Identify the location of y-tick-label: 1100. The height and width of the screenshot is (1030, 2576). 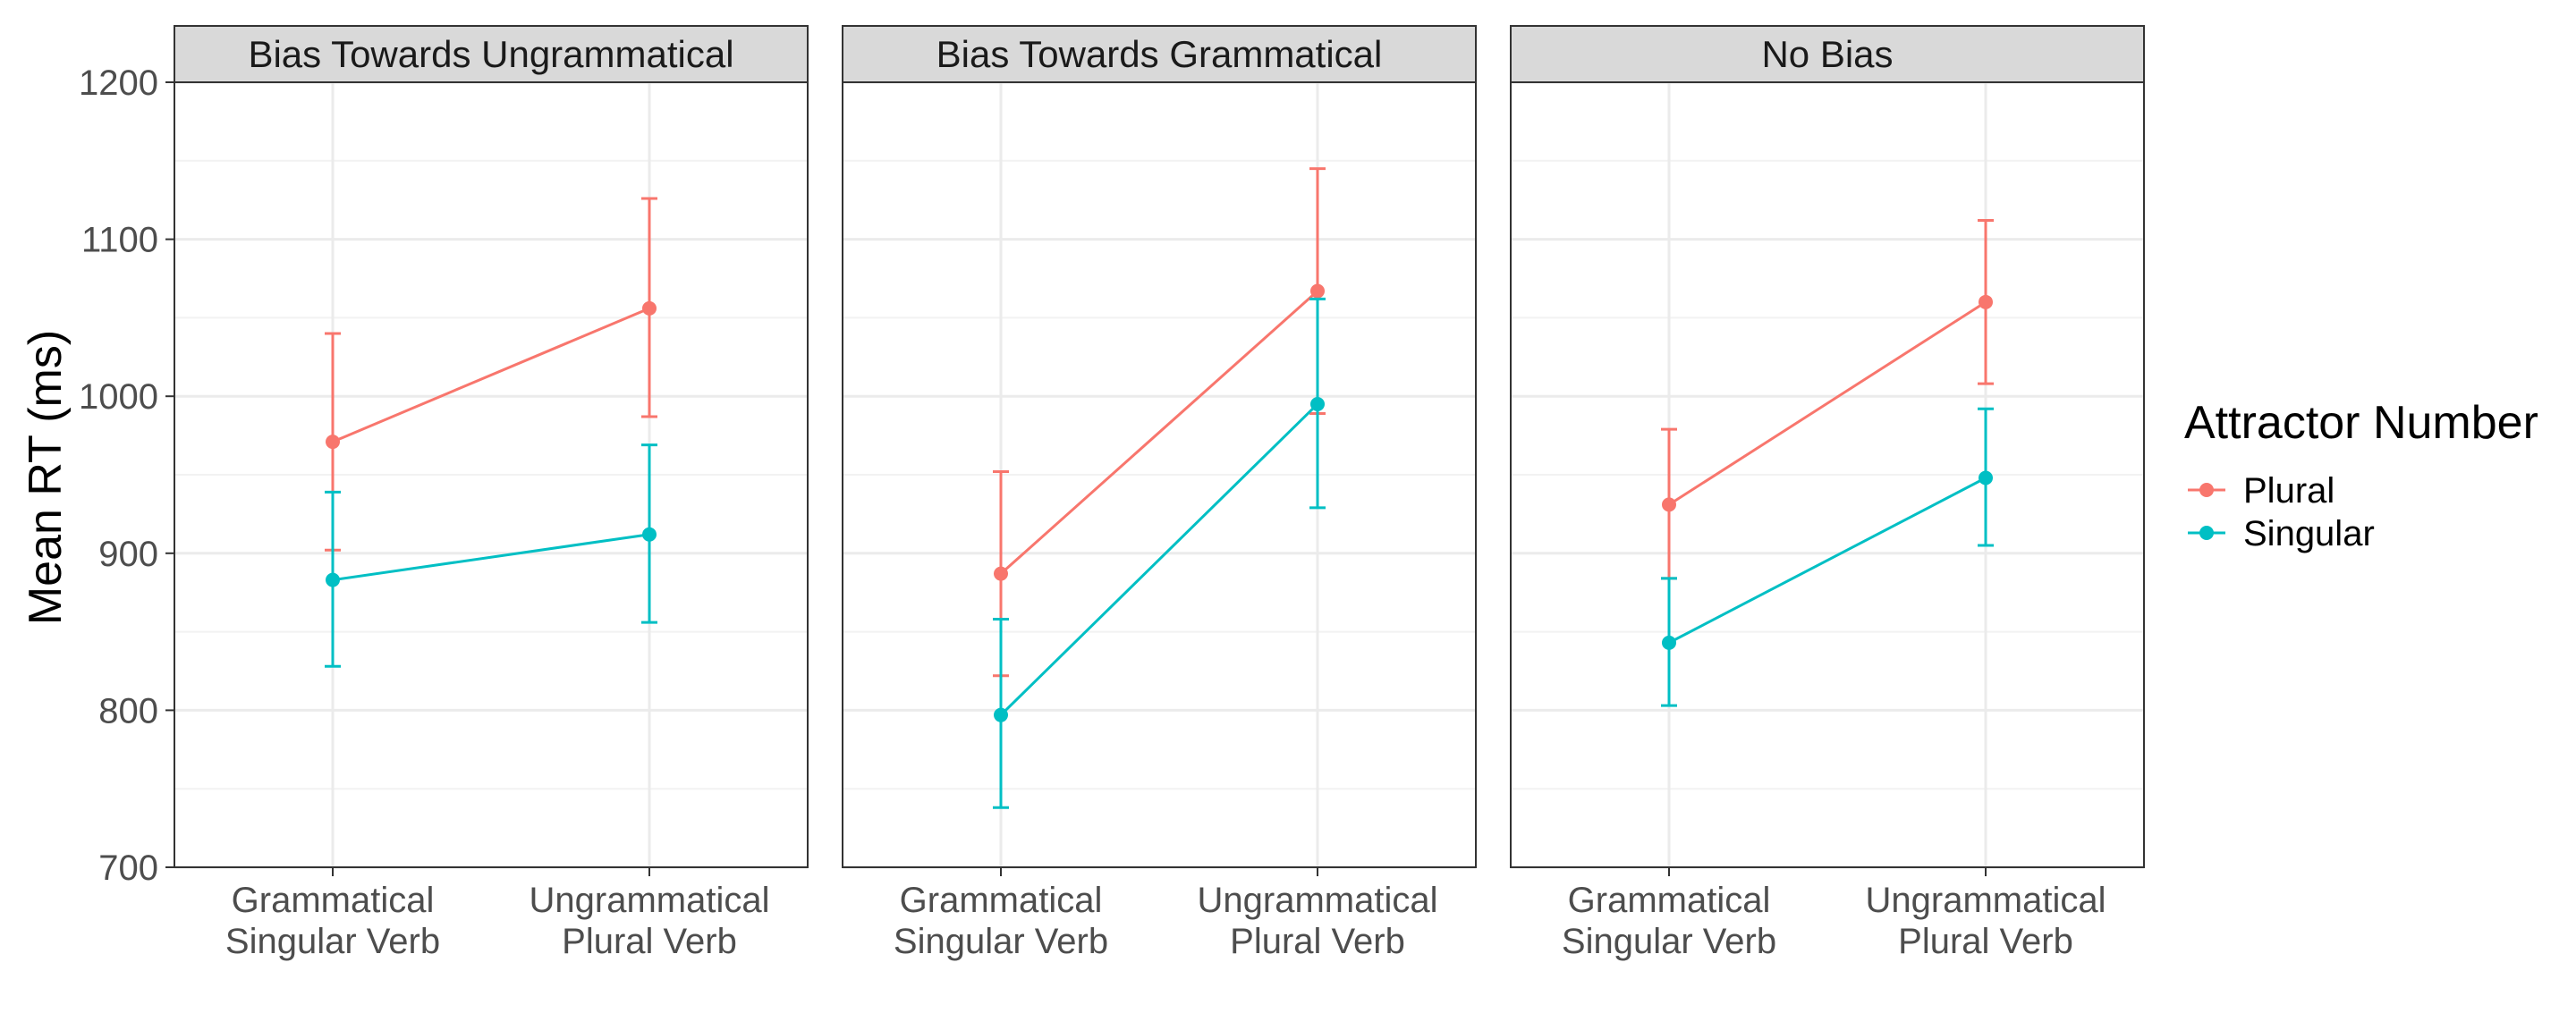
(119, 240).